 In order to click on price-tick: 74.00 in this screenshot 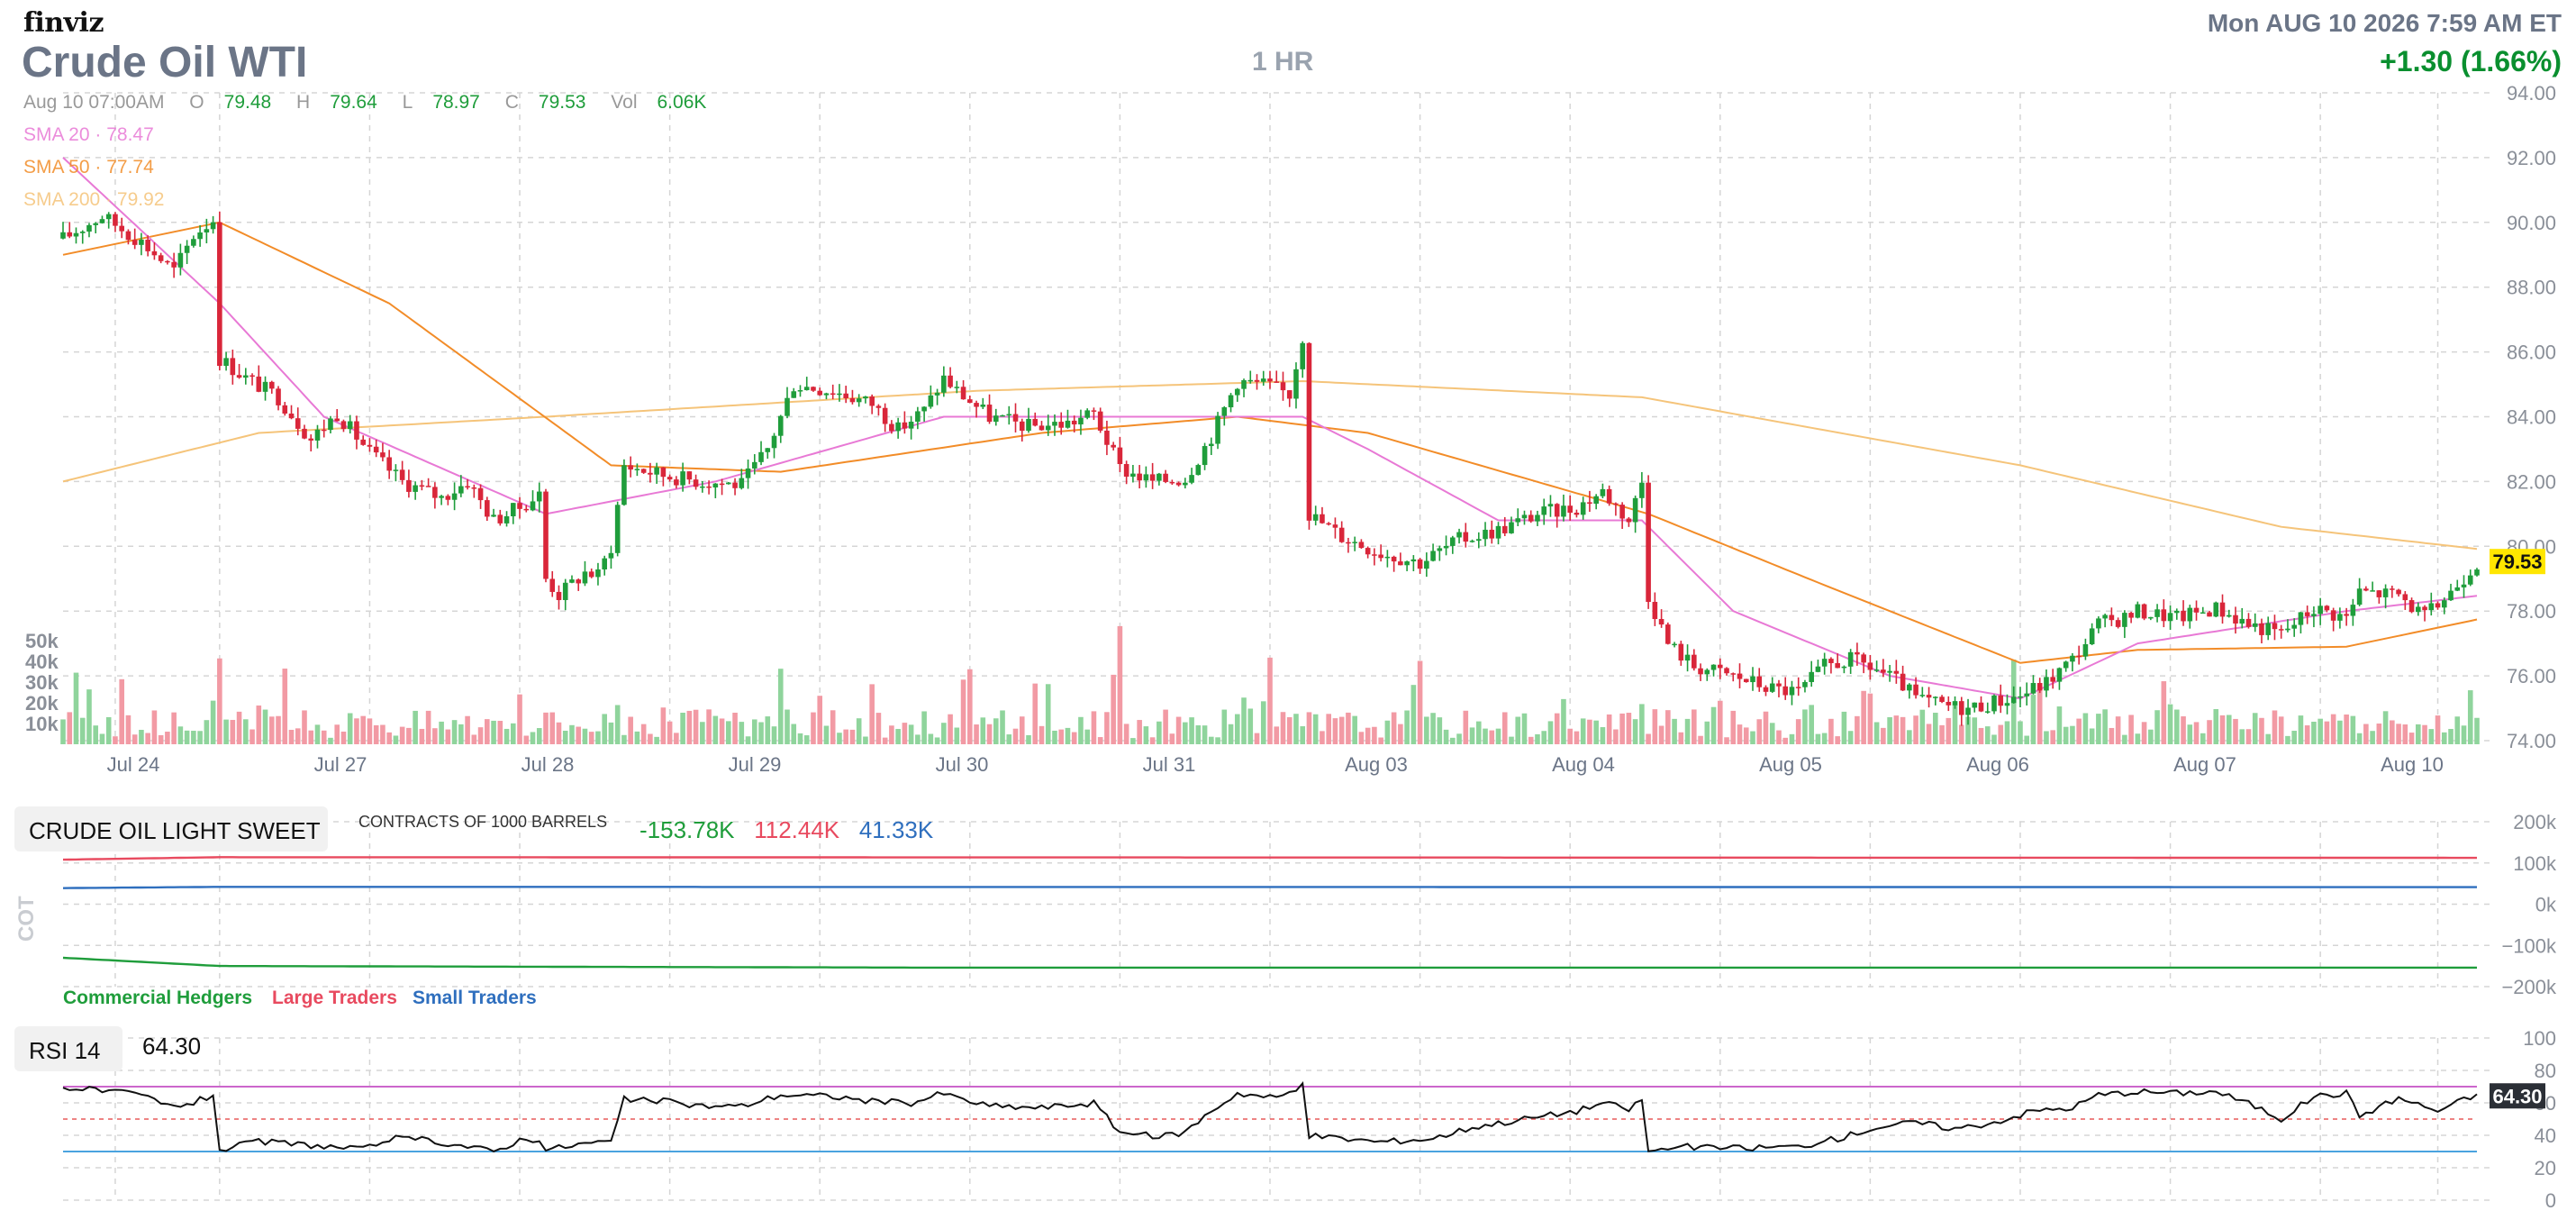, I will do `click(2531, 741)`.